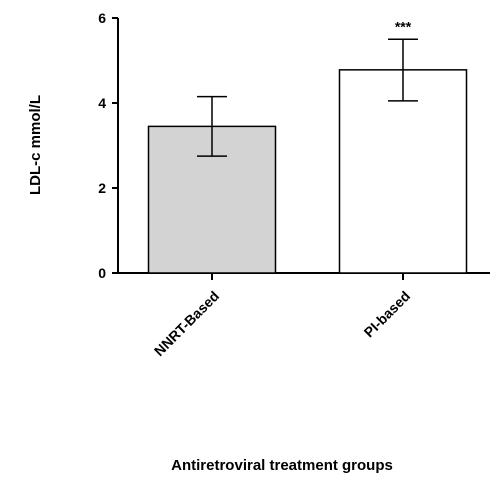  What do you see at coordinates (186, 323) in the screenshot?
I see `x-tick-label: NNRT-Based` at bounding box center [186, 323].